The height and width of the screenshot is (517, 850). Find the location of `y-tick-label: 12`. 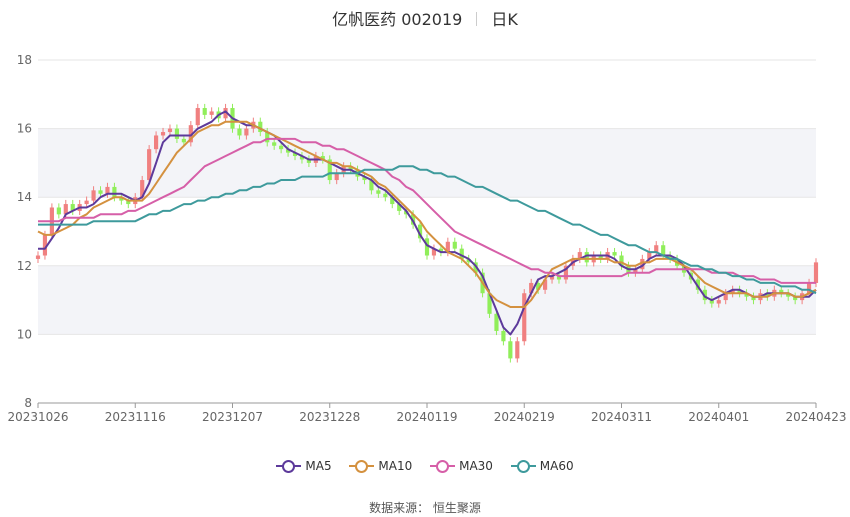

y-tick-label: 12 is located at coordinates (24, 266).